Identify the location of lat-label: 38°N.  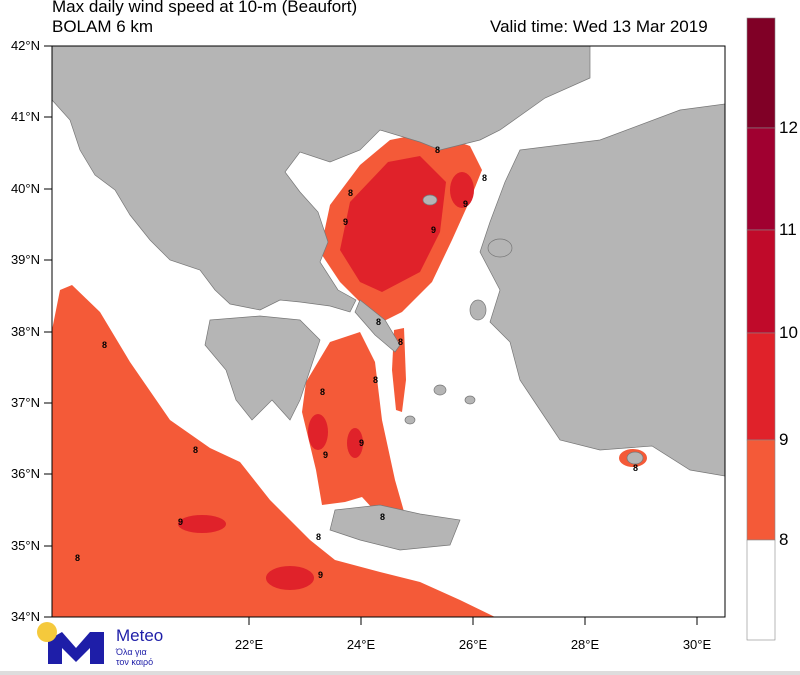
(25, 331).